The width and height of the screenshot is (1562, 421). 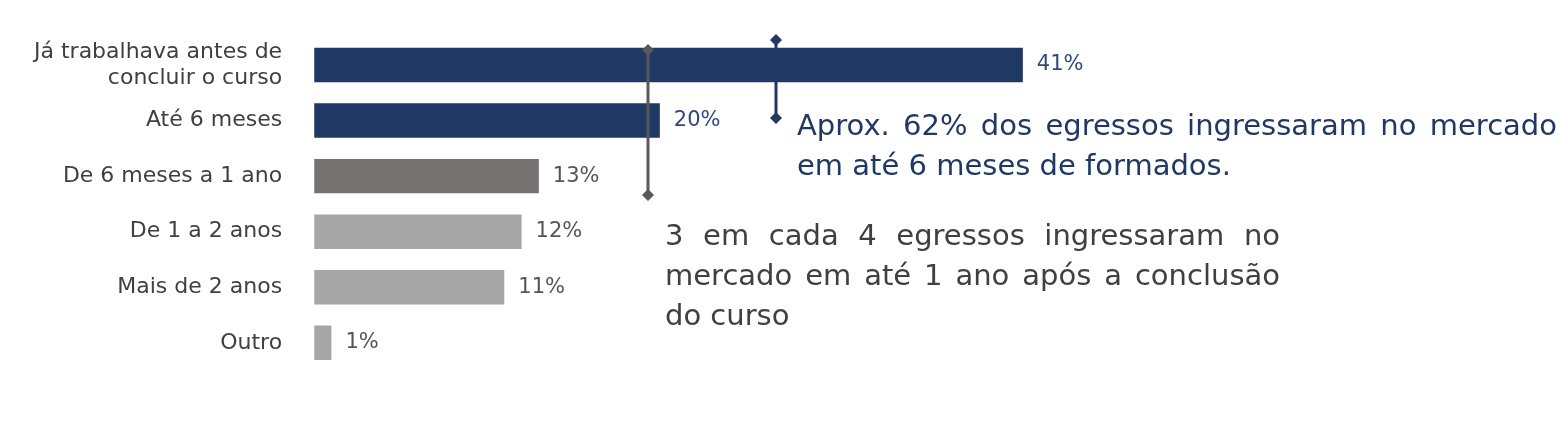 I want to click on y-tick-label: Mais de 2 anos, so click(x=200, y=285).